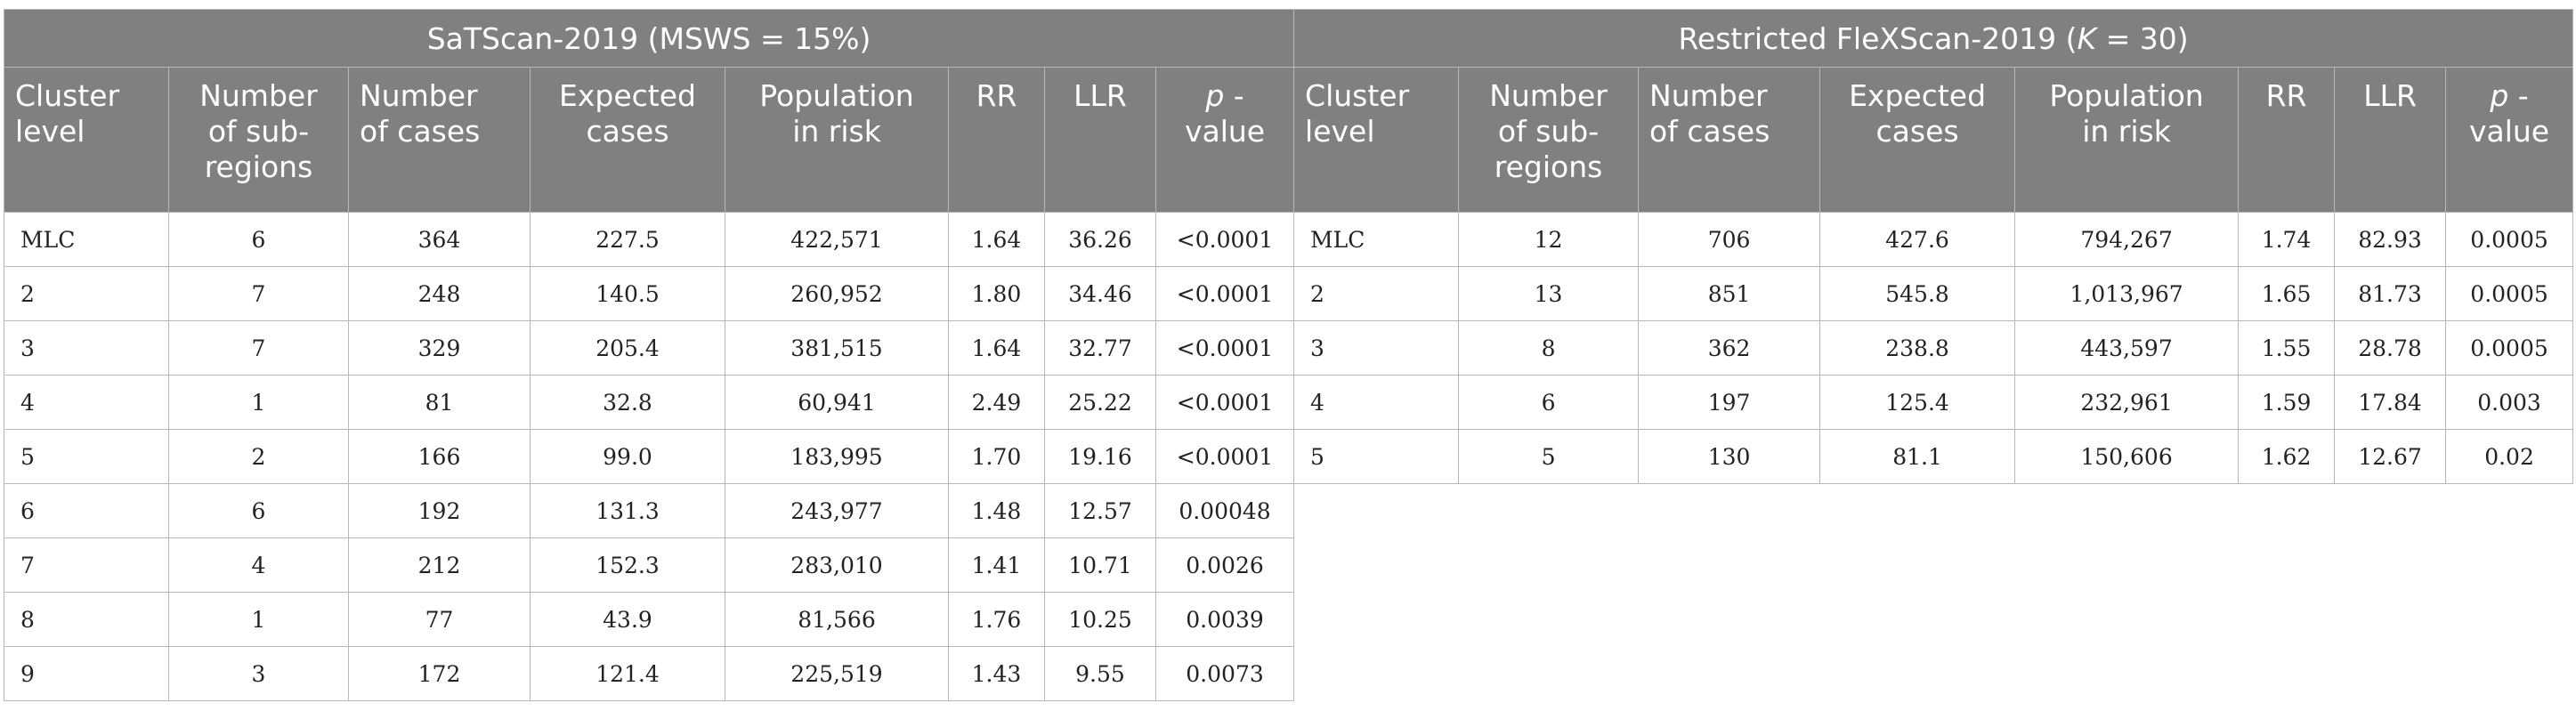  I want to click on flexscan-cell: 2, so click(1377, 293).